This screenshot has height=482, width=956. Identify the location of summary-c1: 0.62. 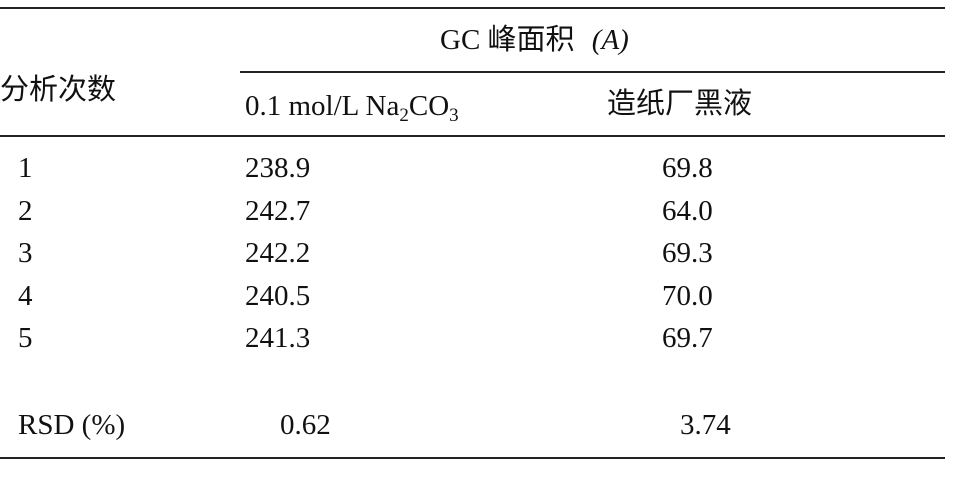
(305, 425).